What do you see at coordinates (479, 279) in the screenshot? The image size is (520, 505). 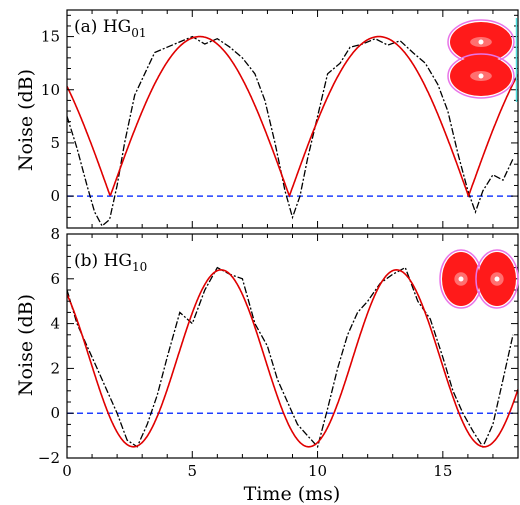 I see `hg10-mode-intensity-profile-icon` at bounding box center [479, 279].